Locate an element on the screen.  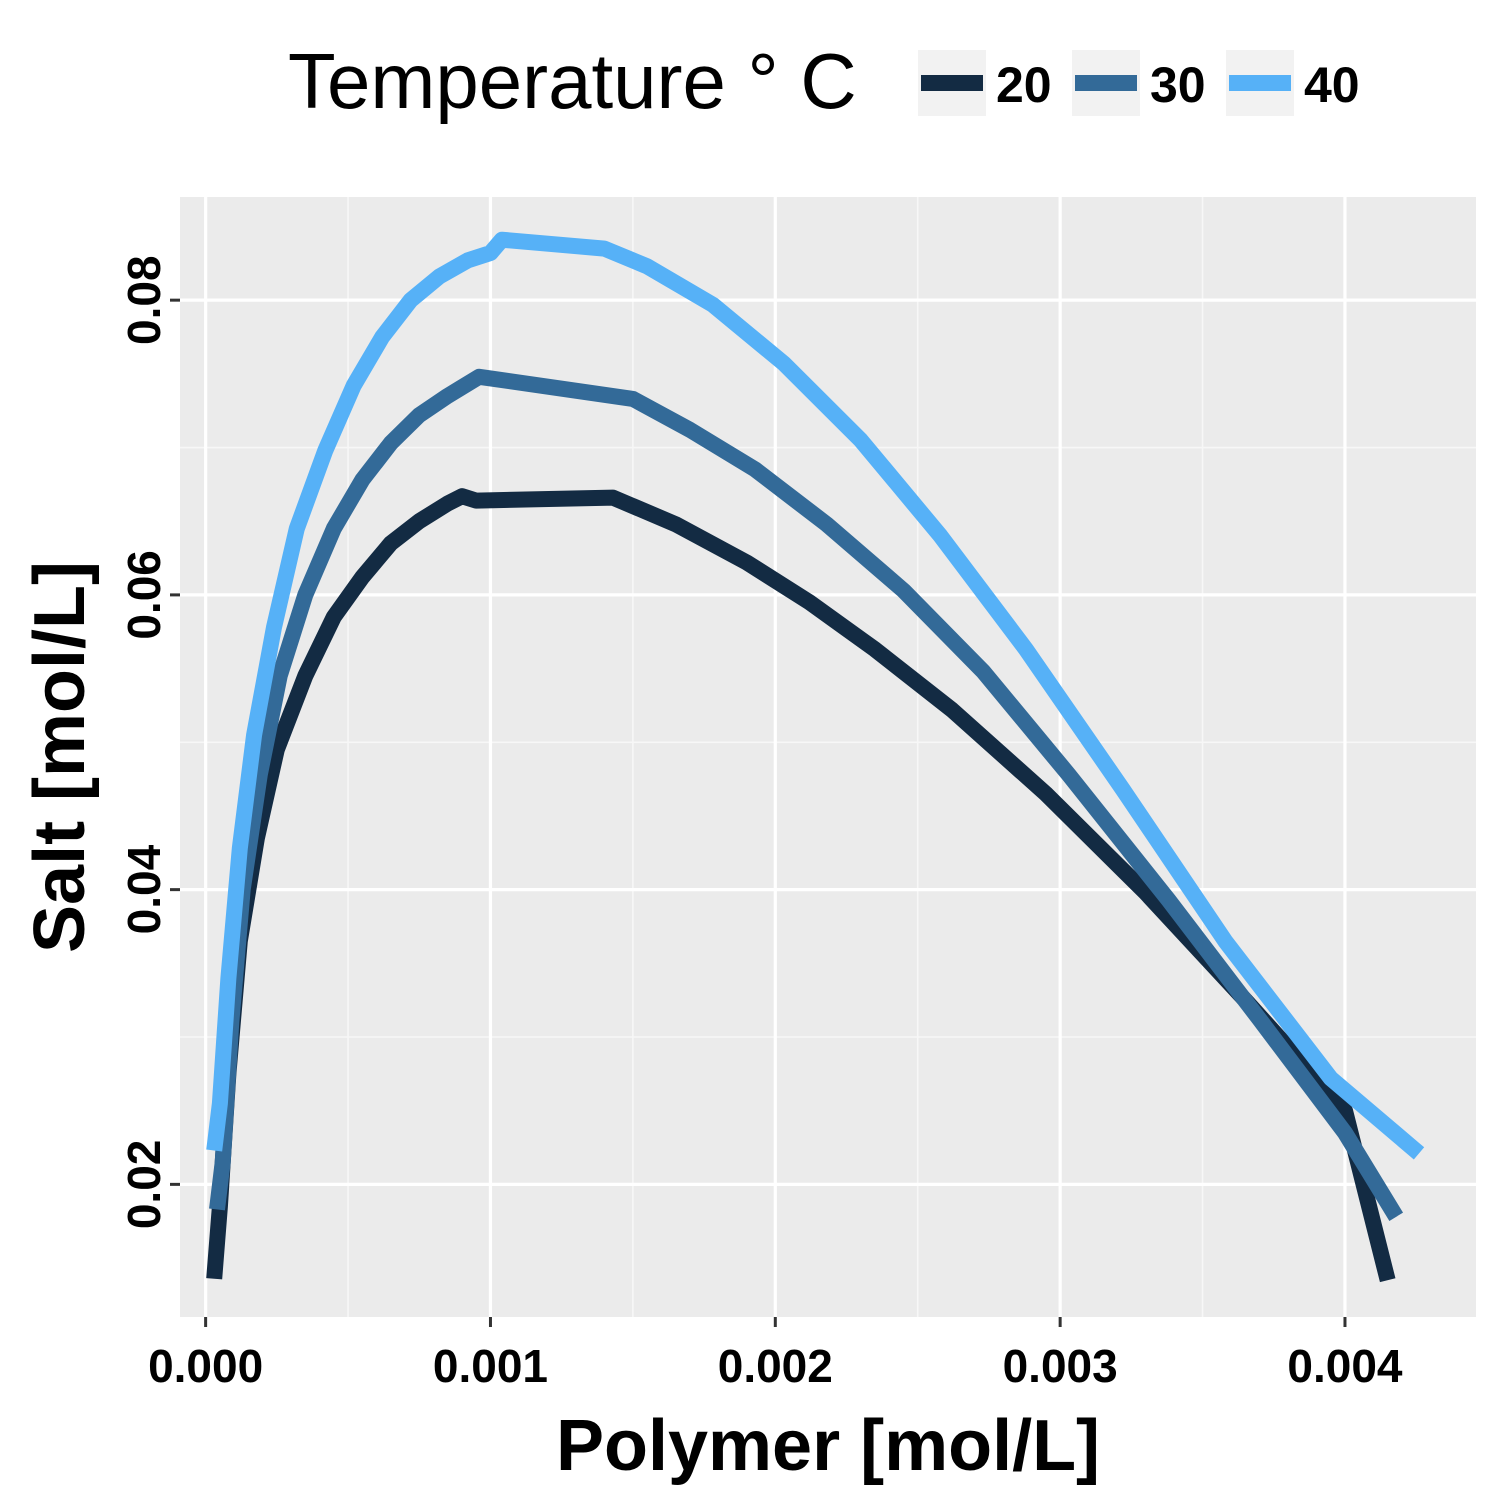
legend: Temperature ° C 20 30 40 is located at coordinates (824, 81).